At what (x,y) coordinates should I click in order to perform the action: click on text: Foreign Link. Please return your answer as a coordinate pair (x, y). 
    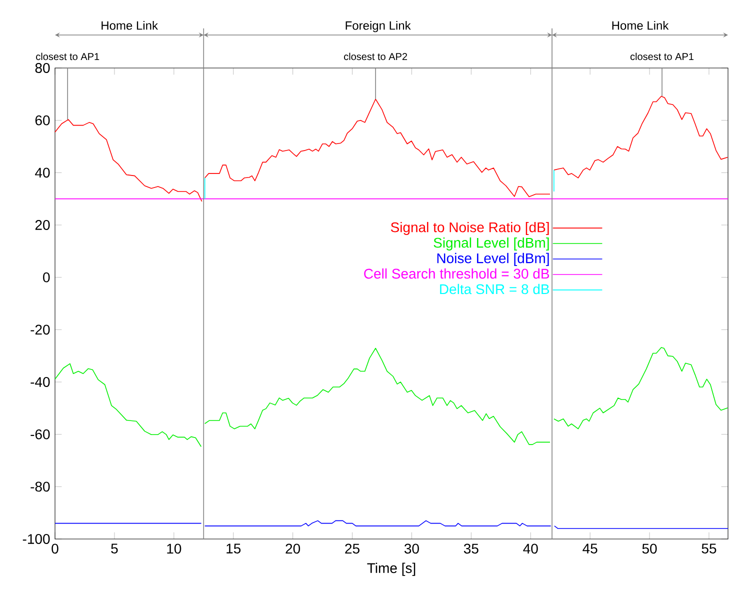
    Looking at the image, I should click on (378, 26).